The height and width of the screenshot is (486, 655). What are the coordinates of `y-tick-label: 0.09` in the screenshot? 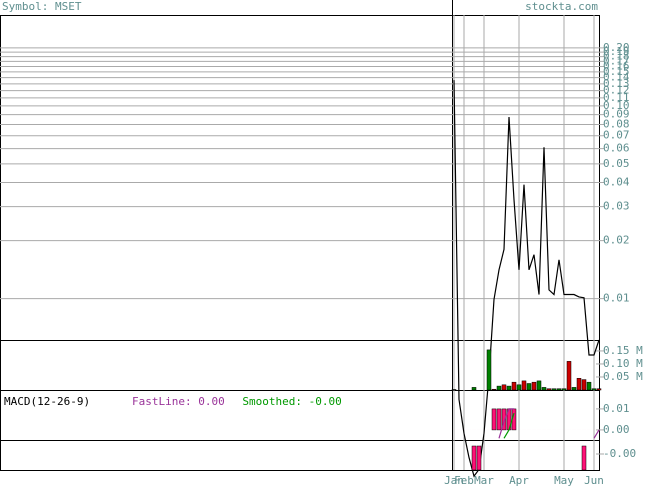 It's located at (616, 114).